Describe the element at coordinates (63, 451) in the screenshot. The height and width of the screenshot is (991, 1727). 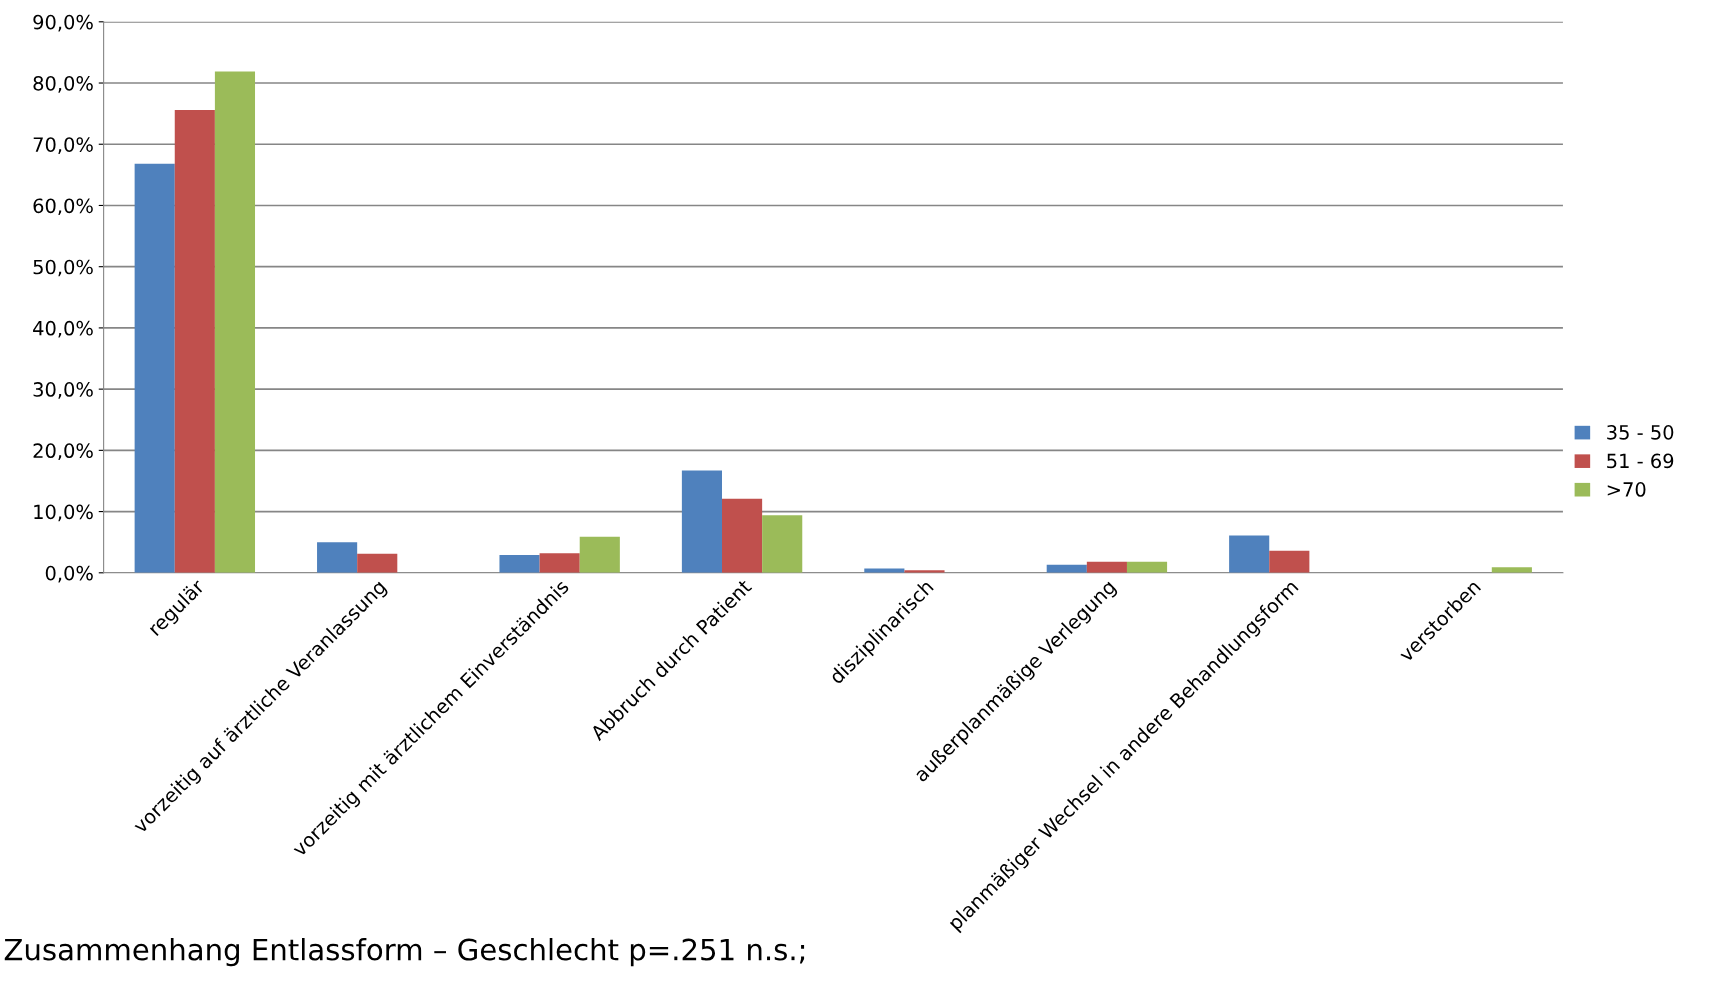
I see `y-tick-label: 20,0%` at that location.